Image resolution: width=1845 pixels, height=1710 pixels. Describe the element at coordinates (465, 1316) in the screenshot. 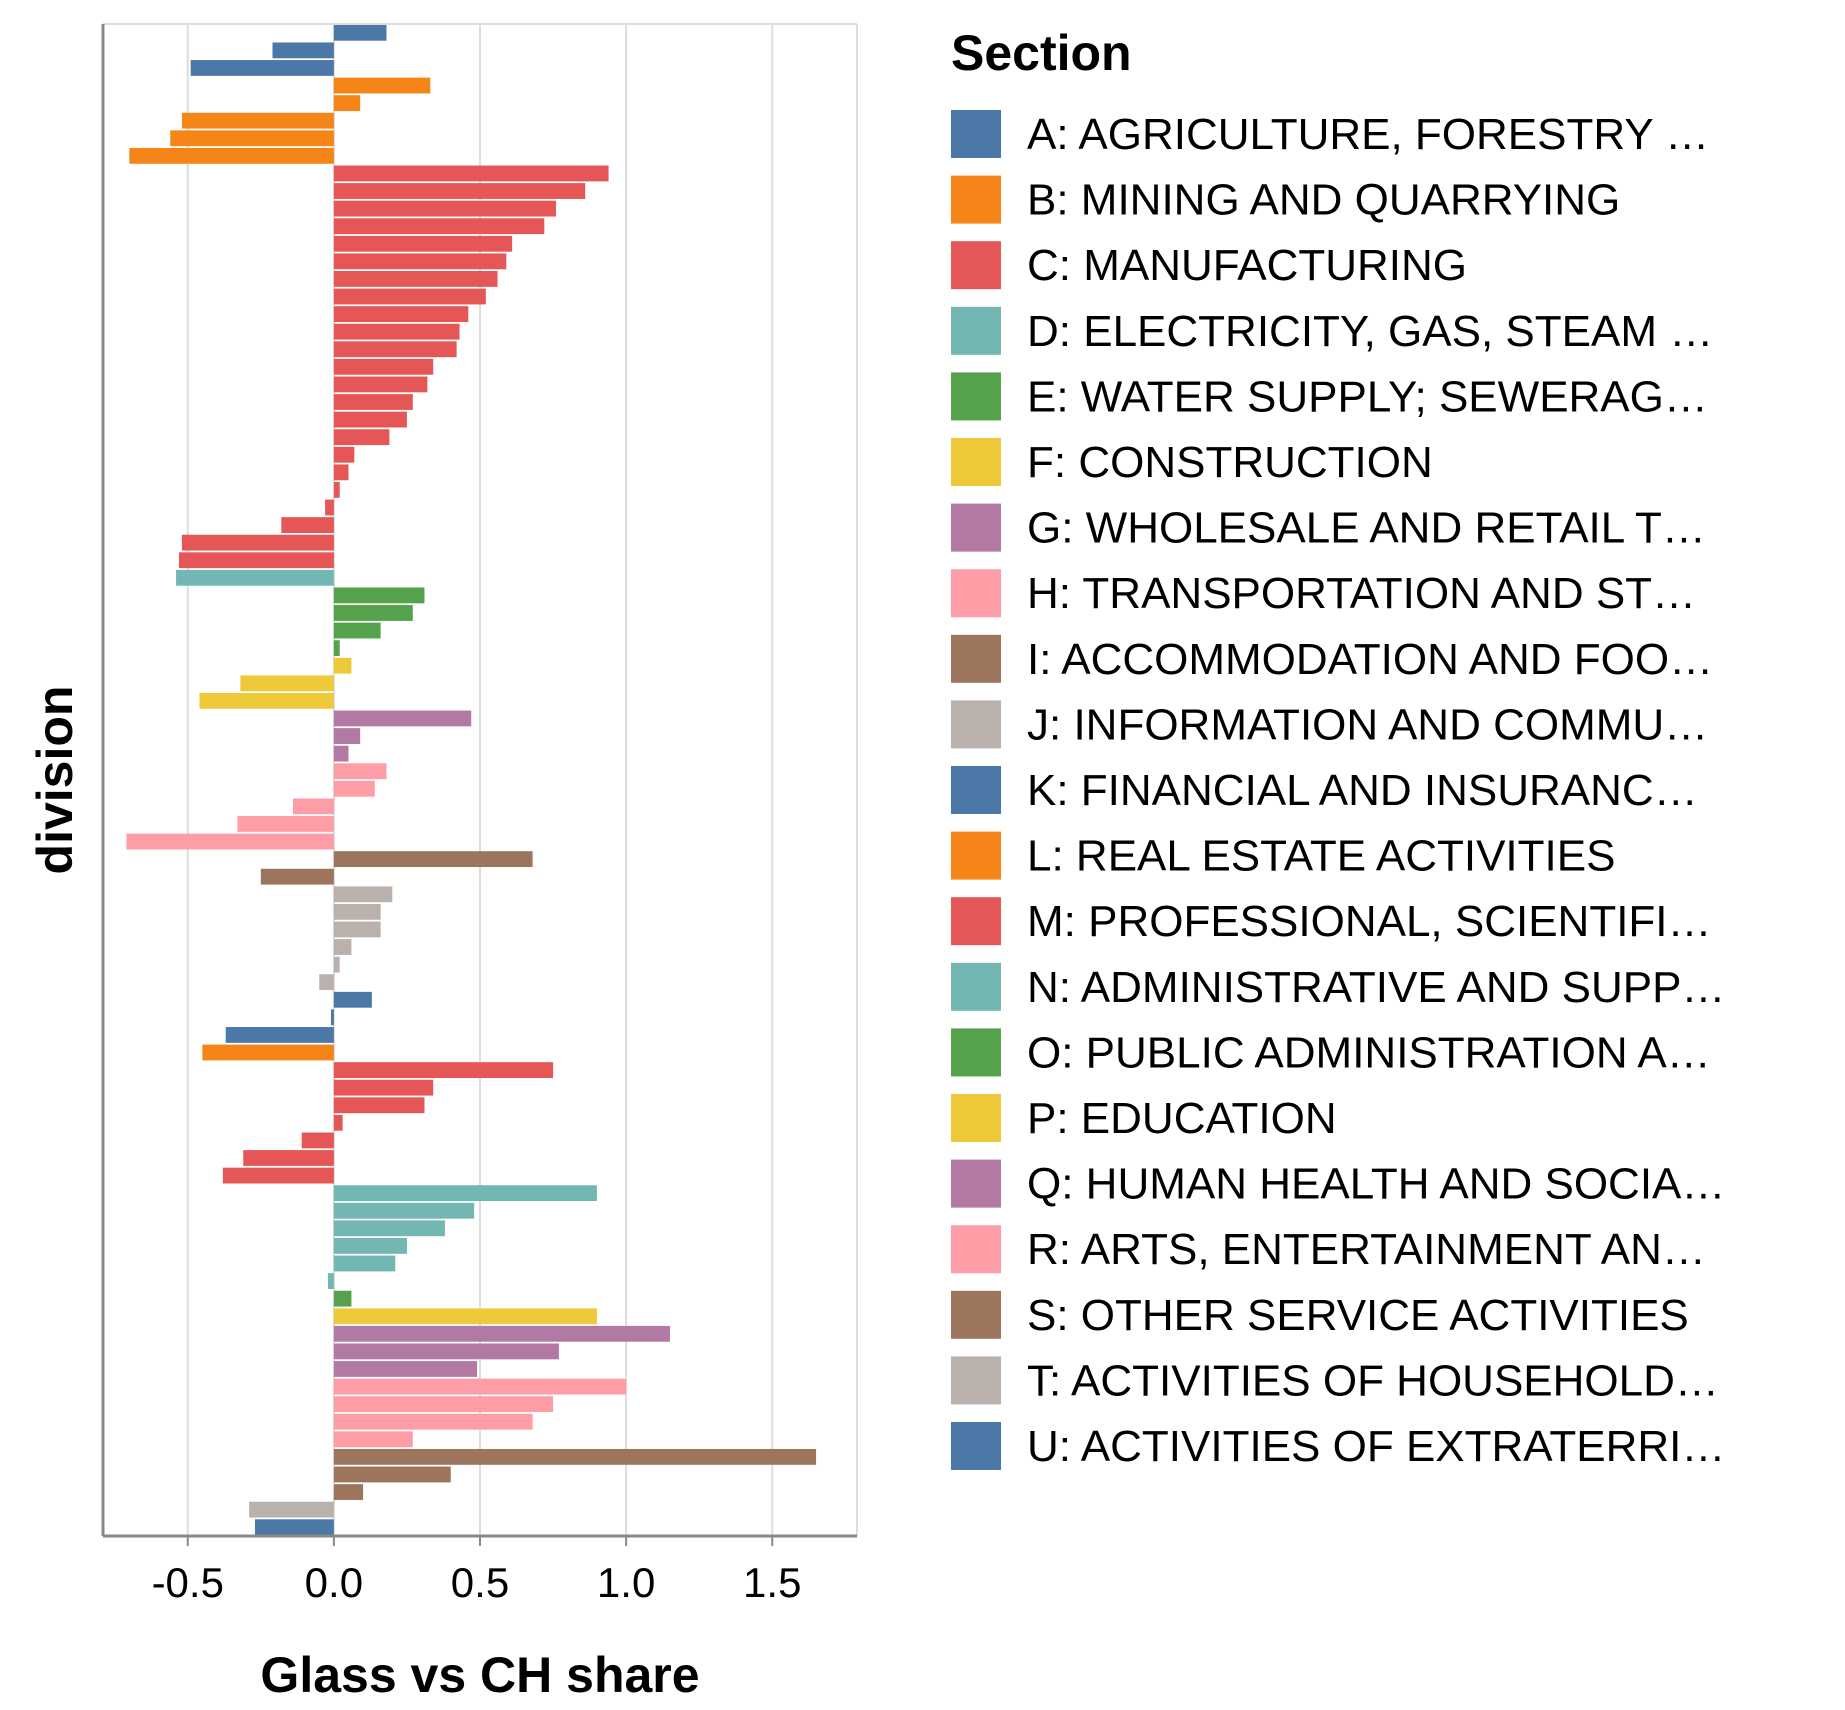

I see `bar-p` at that location.